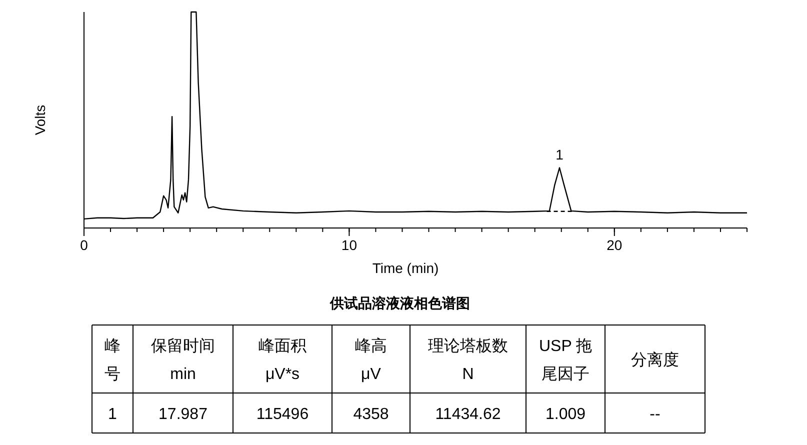  What do you see at coordinates (40, 120) in the screenshot?
I see `y-axis-title: Volts` at bounding box center [40, 120].